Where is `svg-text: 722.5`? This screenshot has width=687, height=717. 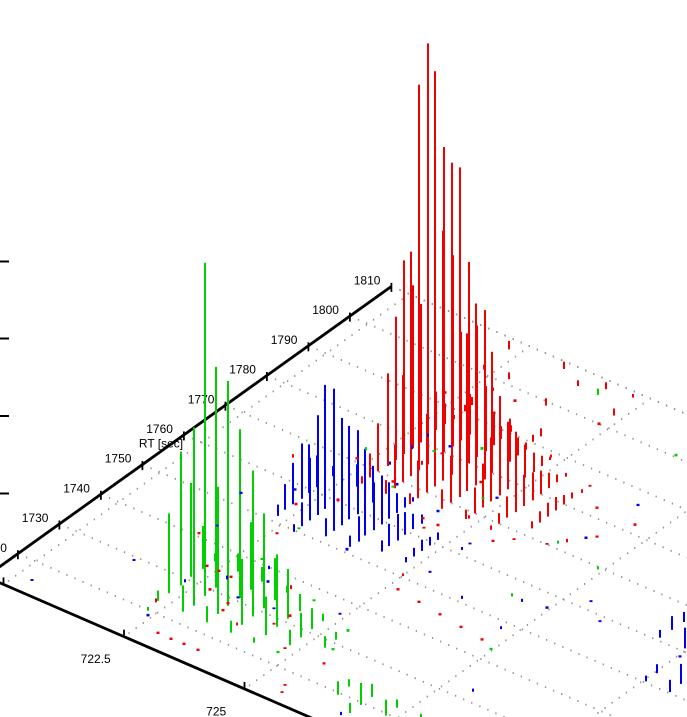
svg-text: 722.5 is located at coordinates (96, 659).